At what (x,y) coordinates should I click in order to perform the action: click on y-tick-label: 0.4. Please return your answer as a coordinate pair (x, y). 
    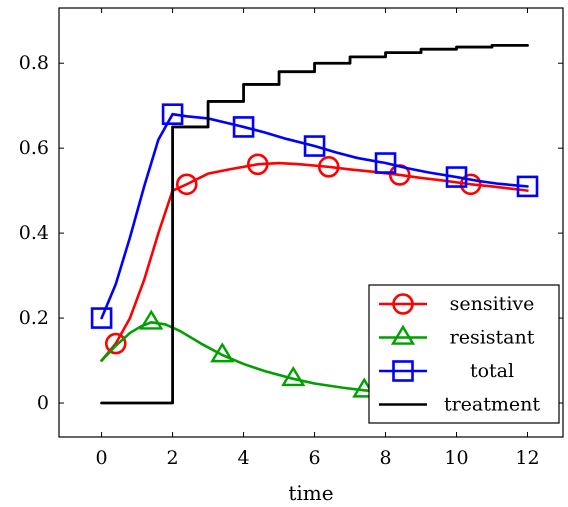
    Looking at the image, I should click on (34, 233).